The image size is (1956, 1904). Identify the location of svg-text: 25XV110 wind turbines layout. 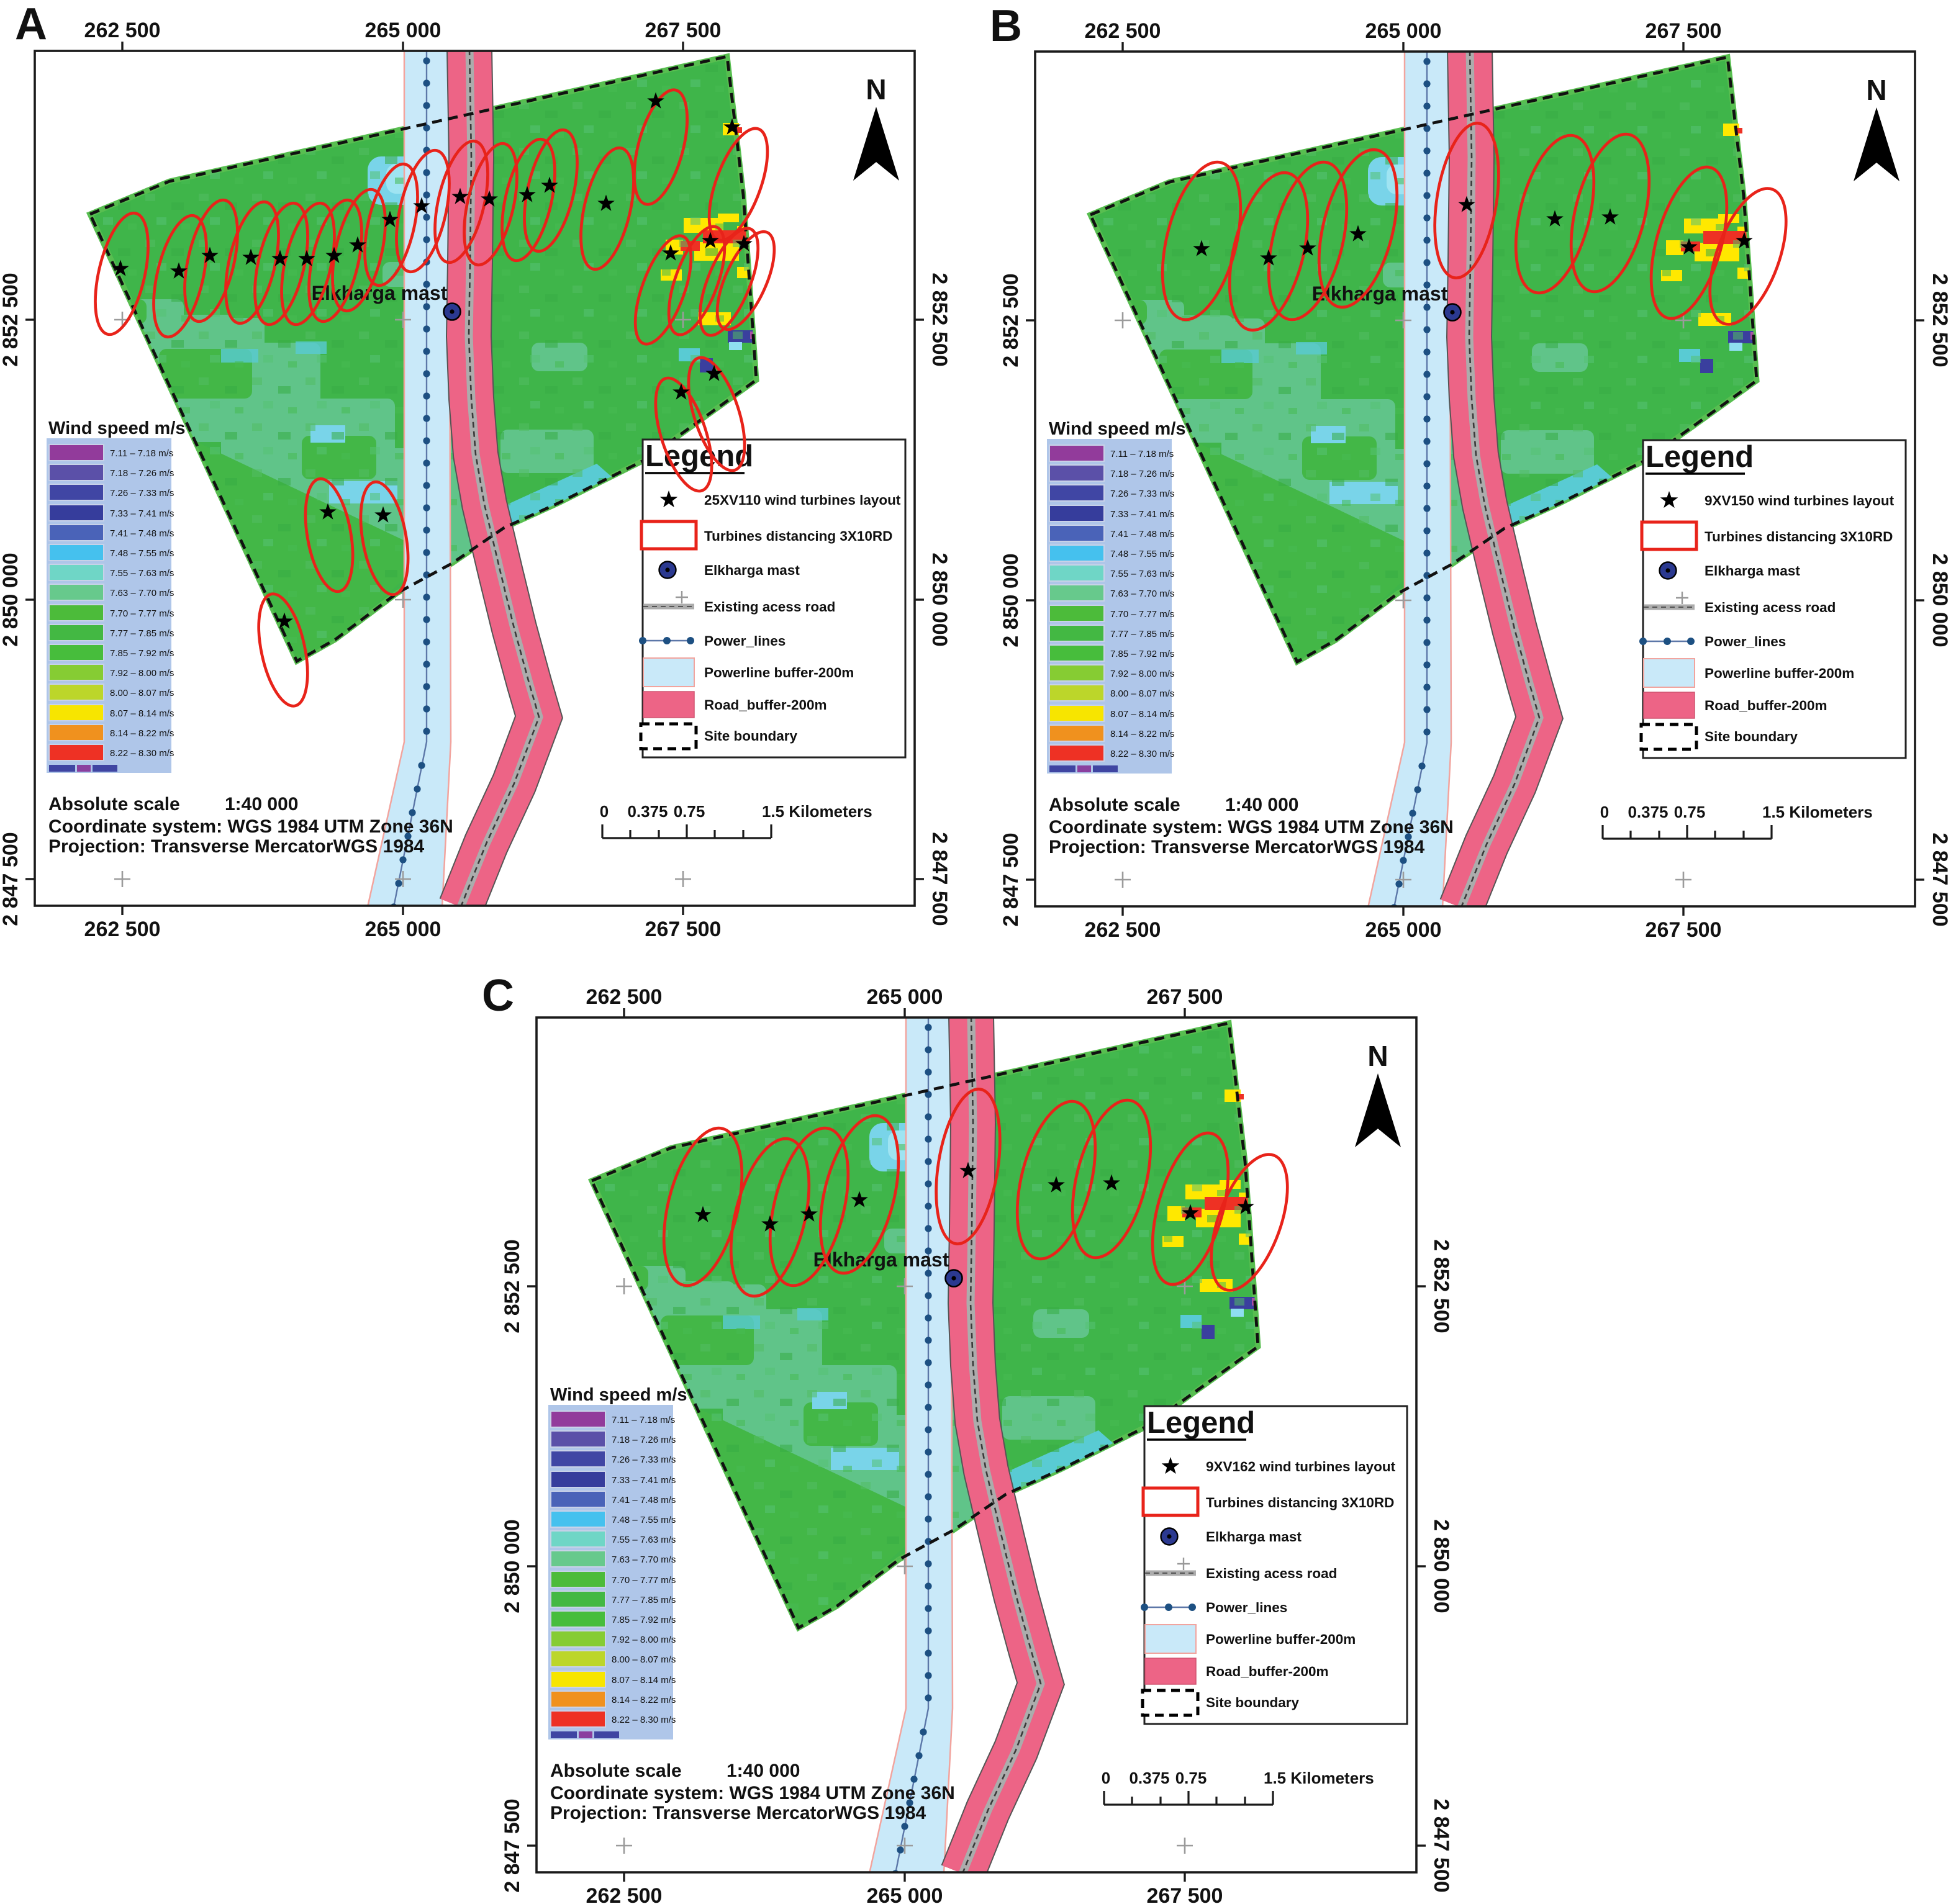
(802, 500).